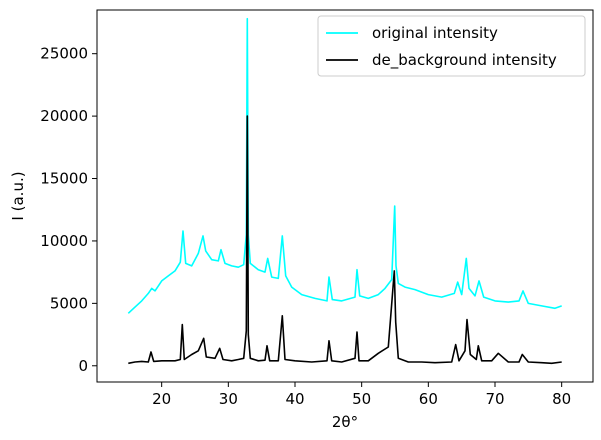 This screenshot has width=601, height=440. Describe the element at coordinates (161, 399) in the screenshot. I see `x-tick-label: 20` at that location.